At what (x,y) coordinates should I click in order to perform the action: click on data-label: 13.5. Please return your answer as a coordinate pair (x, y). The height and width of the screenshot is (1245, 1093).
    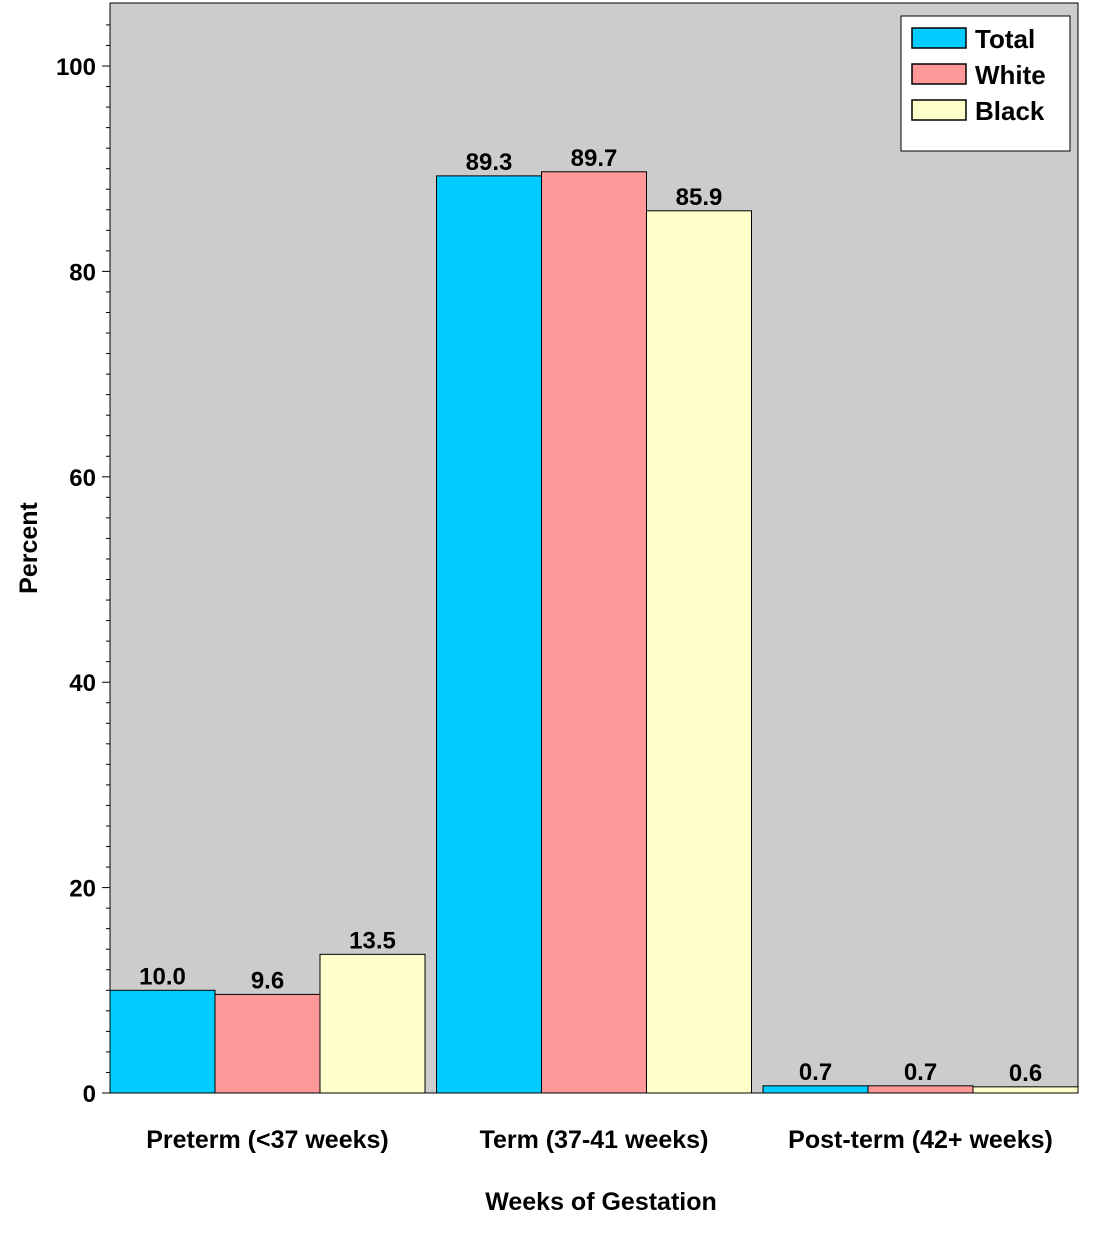
    Looking at the image, I should click on (372, 940).